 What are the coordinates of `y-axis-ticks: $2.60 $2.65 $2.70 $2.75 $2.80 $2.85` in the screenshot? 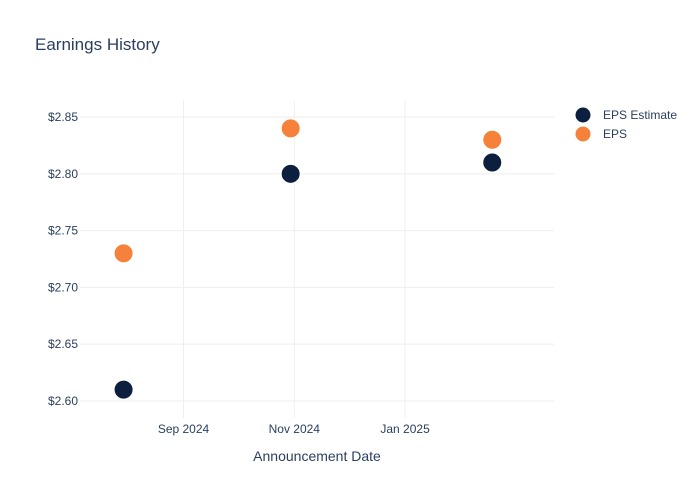 It's located at (63, 259).